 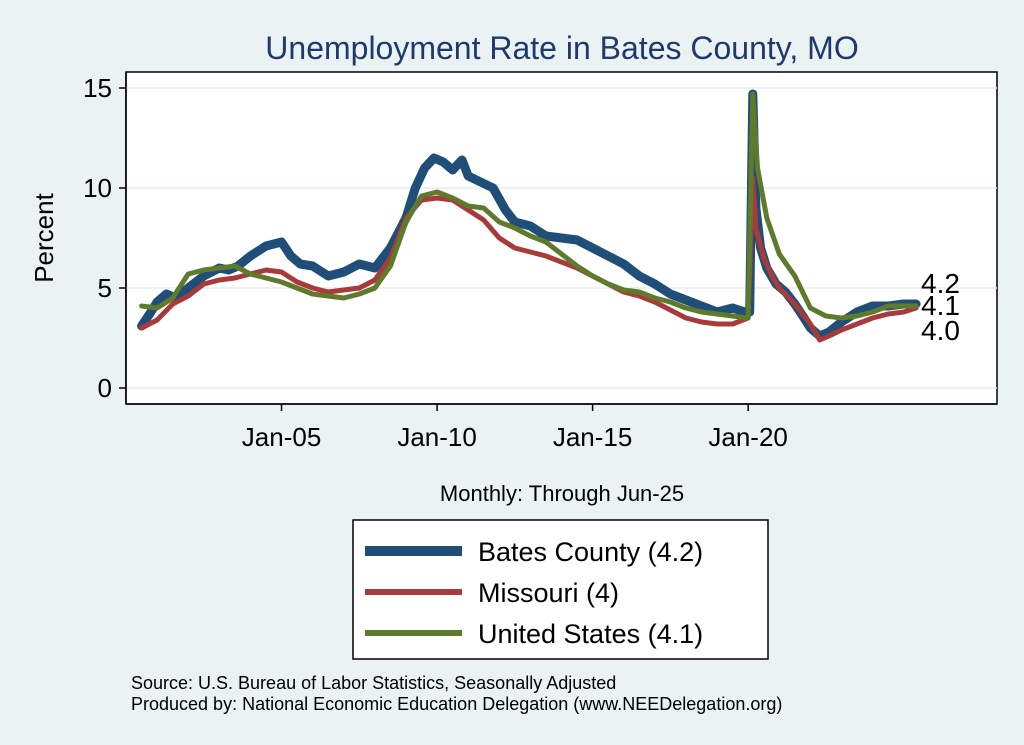 I want to click on end-label-bates-county: 4.2, so click(x=940, y=283).